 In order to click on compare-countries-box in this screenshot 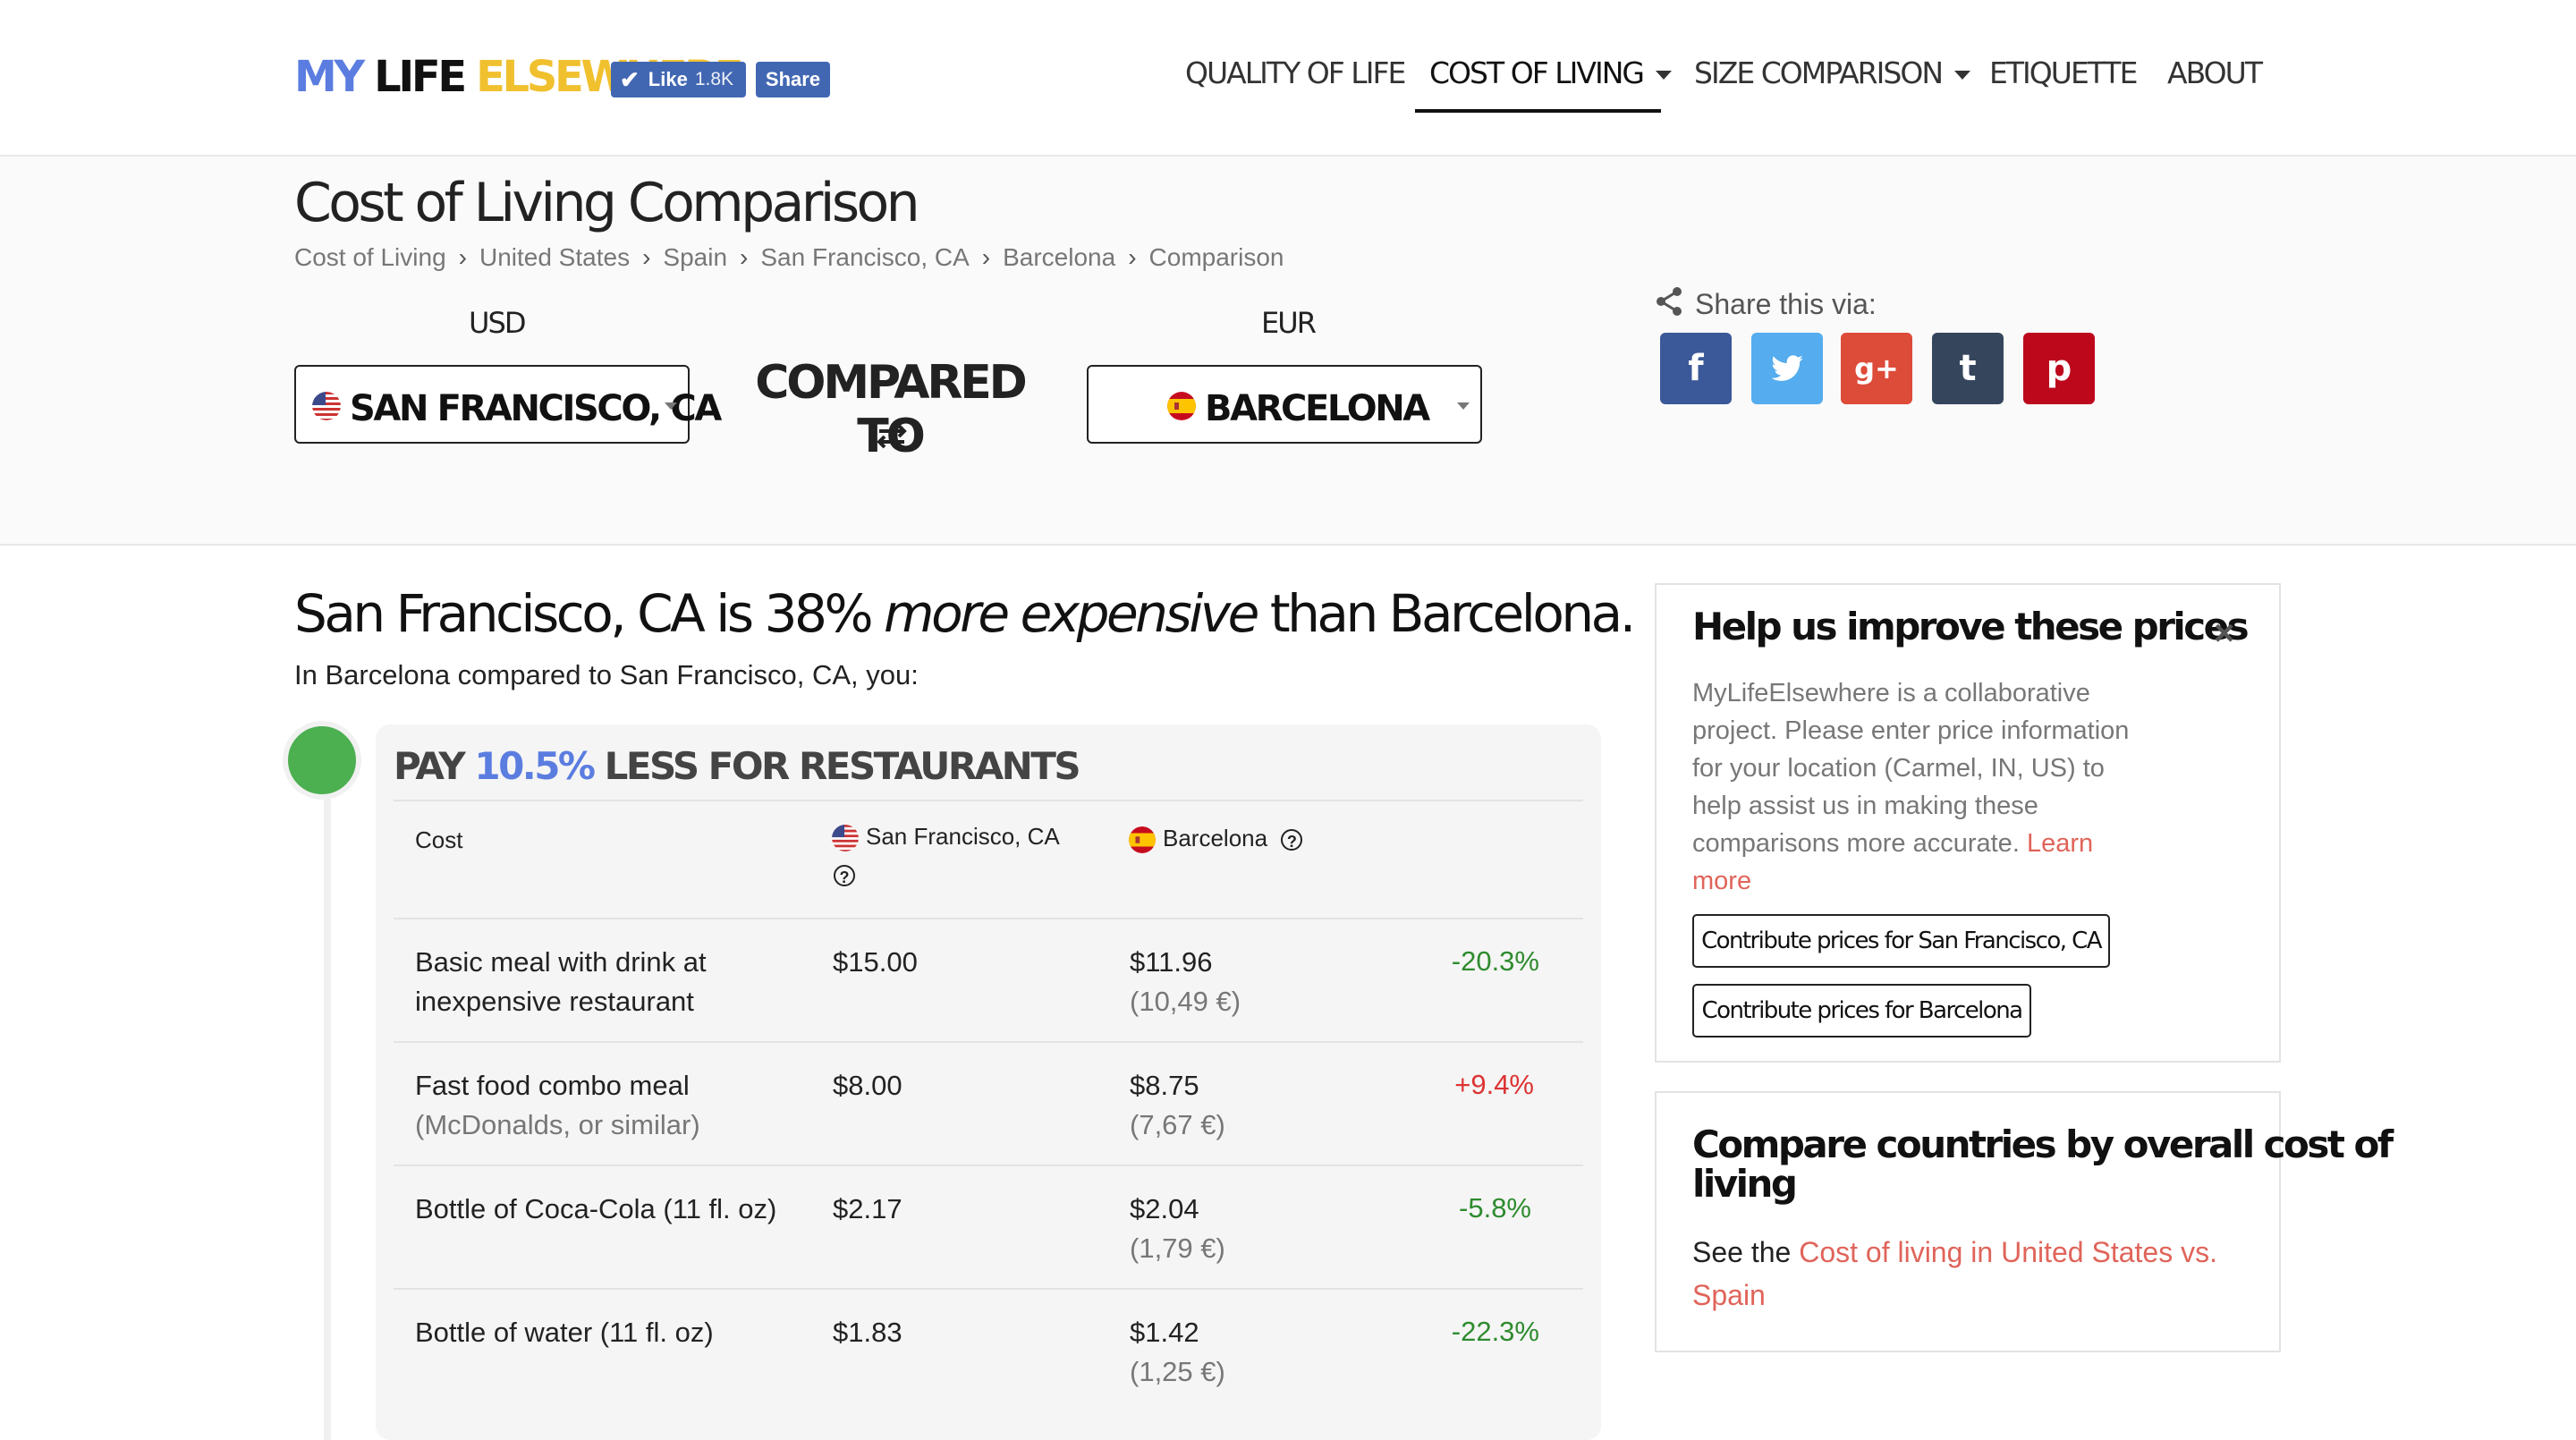, I will do `click(1968, 1221)`.